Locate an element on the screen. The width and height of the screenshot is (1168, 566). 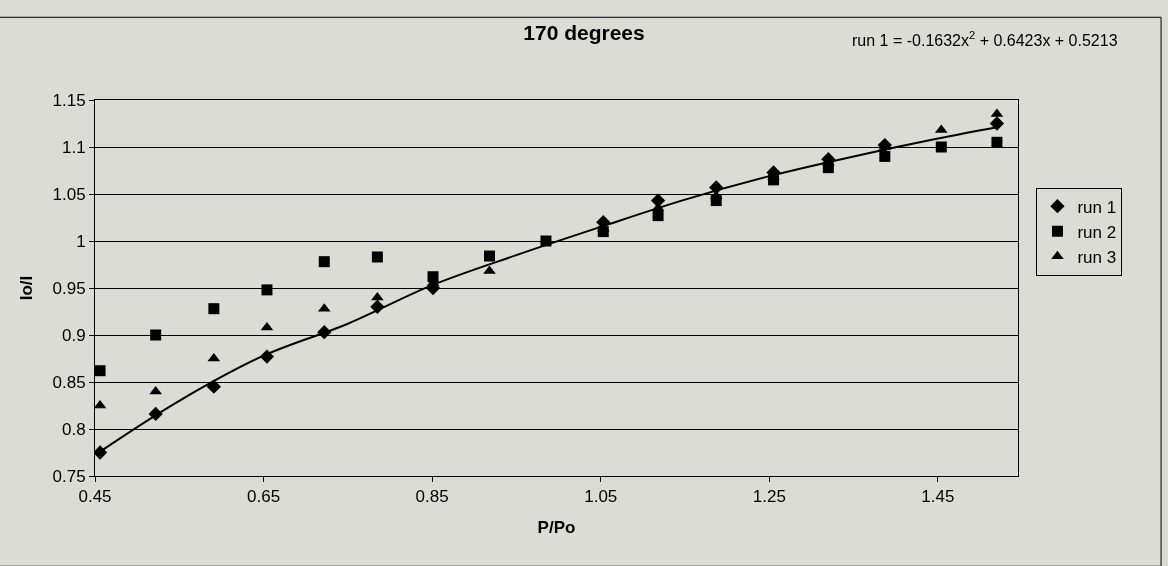
x-tick-label: 1.45 is located at coordinates (938, 497).